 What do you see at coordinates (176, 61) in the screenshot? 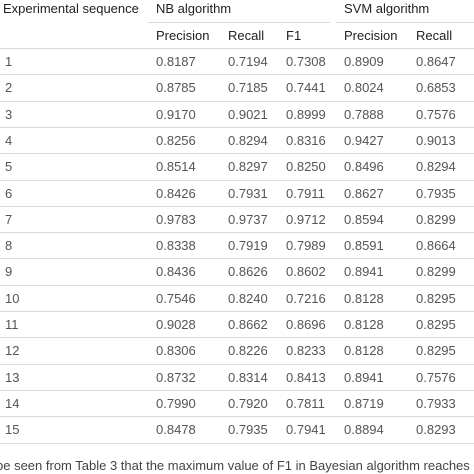
I see `cell-value: 0.8187` at bounding box center [176, 61].